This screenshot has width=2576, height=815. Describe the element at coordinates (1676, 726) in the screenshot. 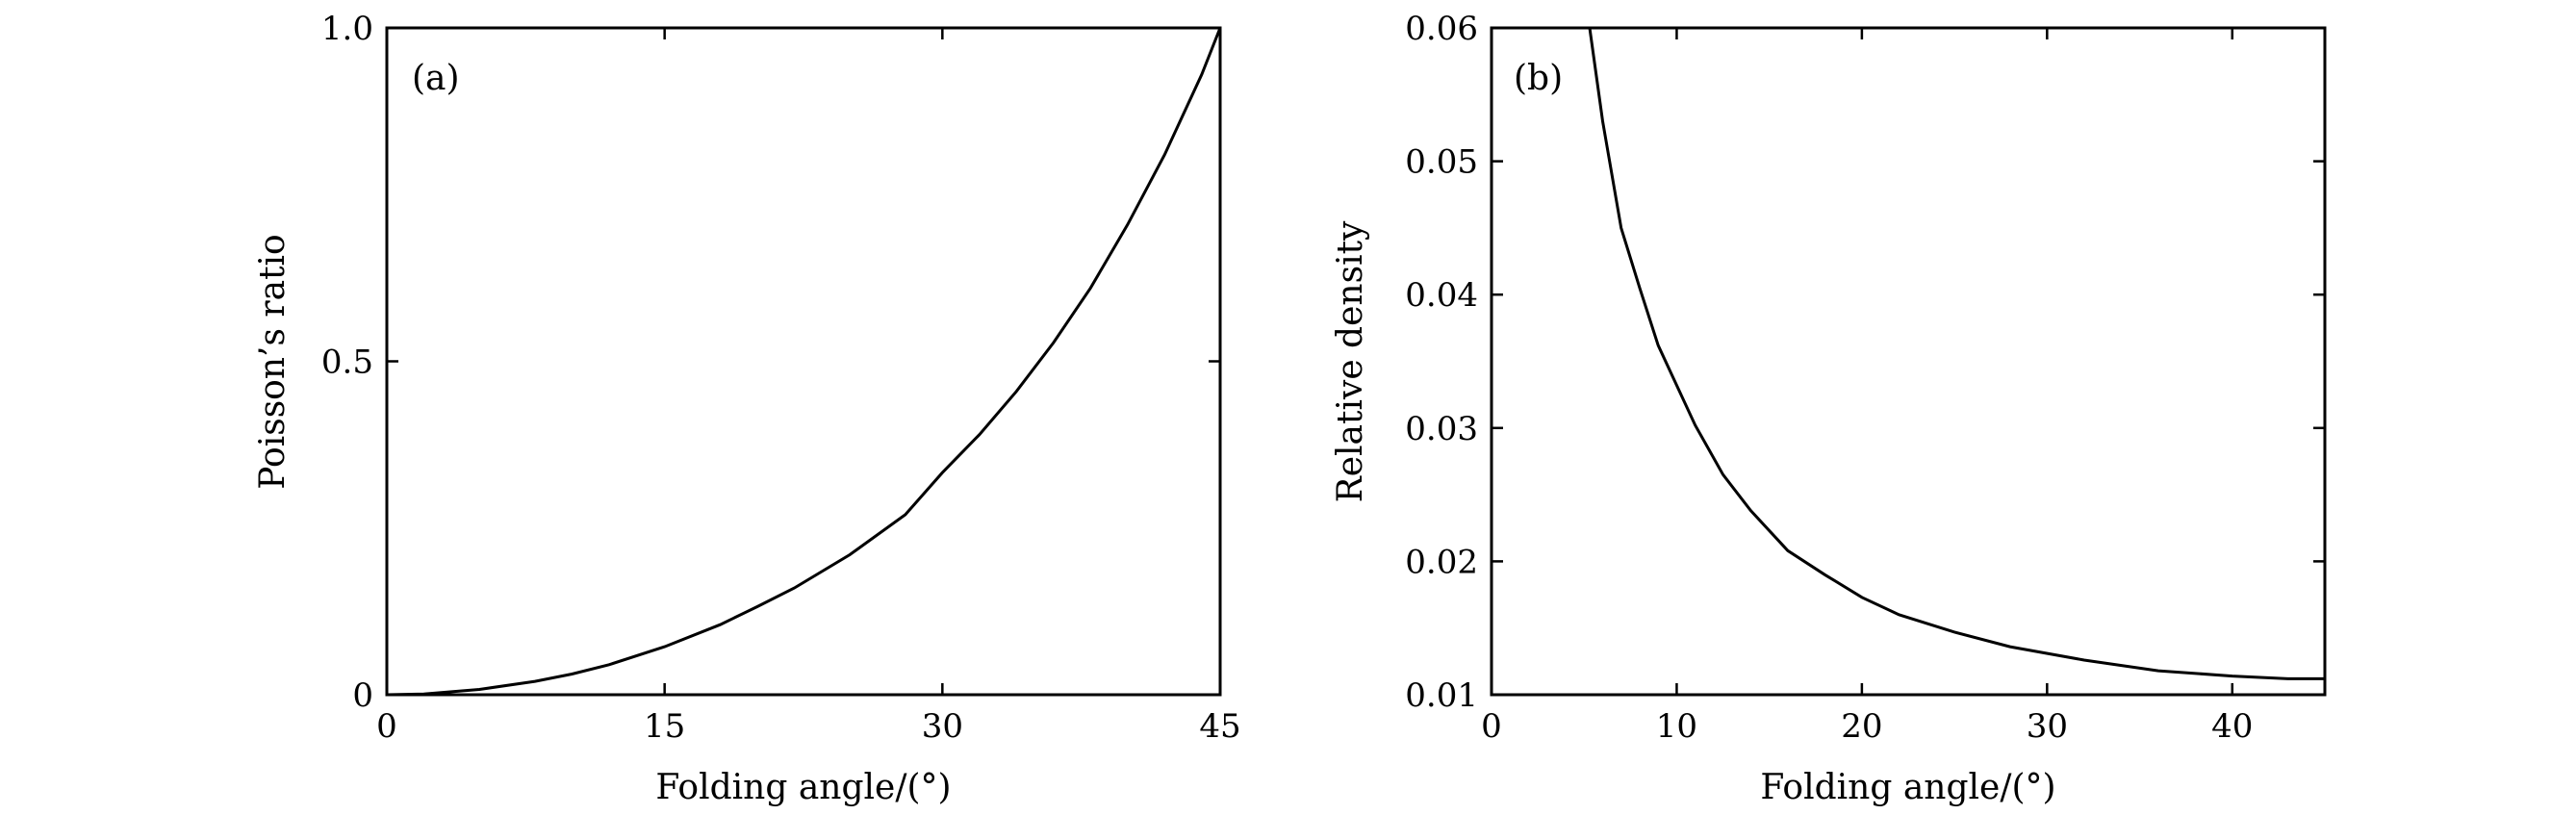

I see `panel-b-x-tick-label: 10` at that location.